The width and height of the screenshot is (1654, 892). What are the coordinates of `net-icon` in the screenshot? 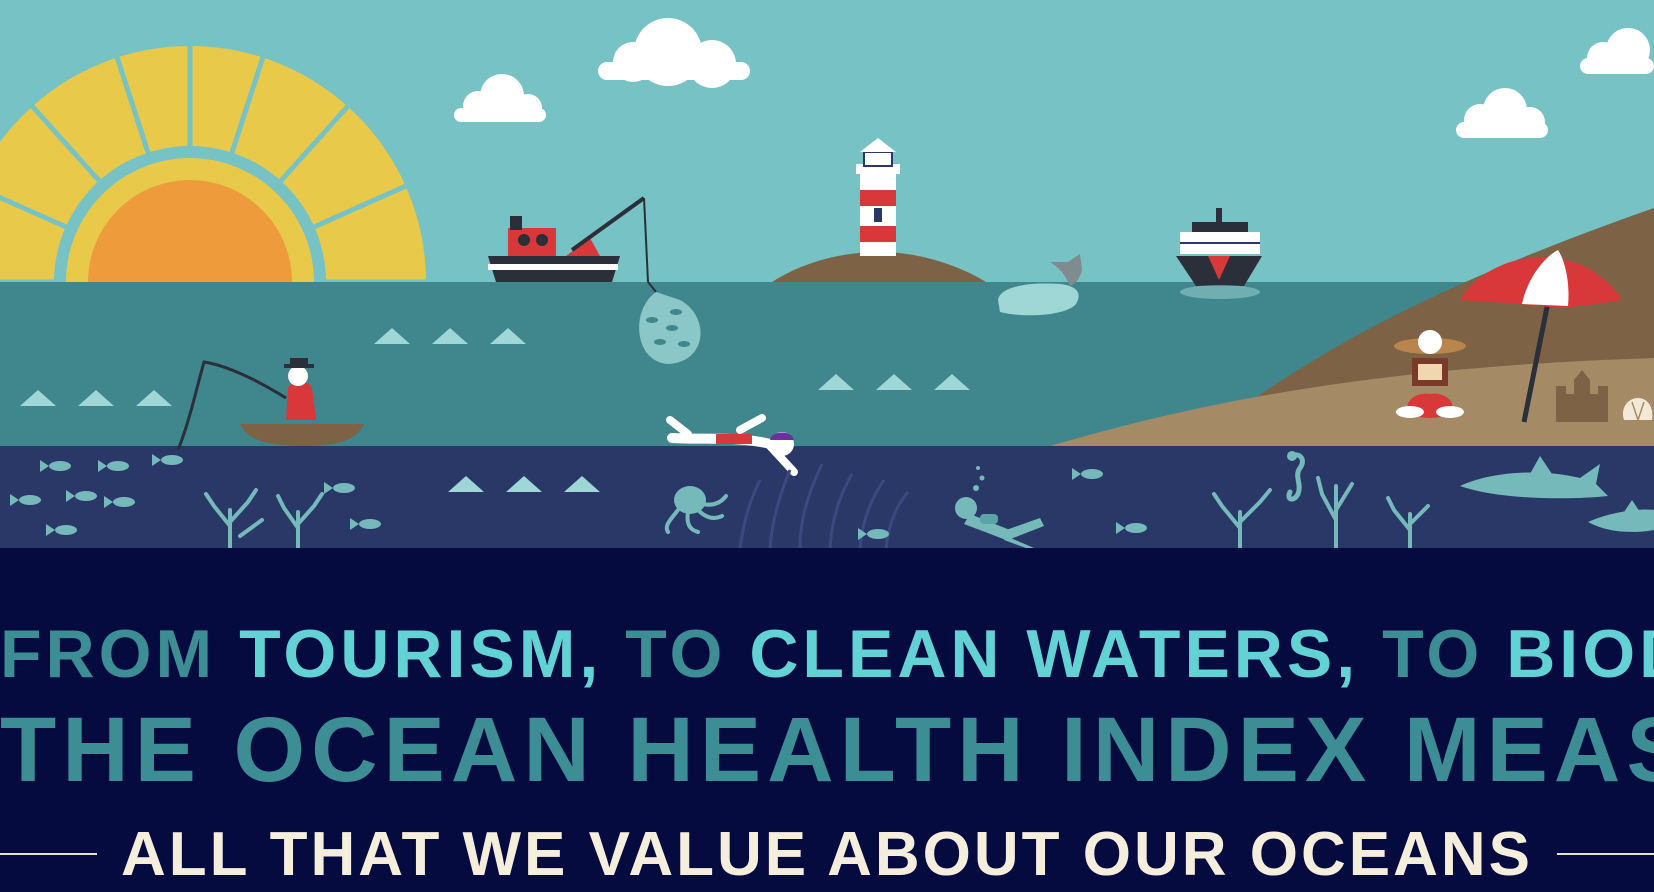 It's located at (670, 322).